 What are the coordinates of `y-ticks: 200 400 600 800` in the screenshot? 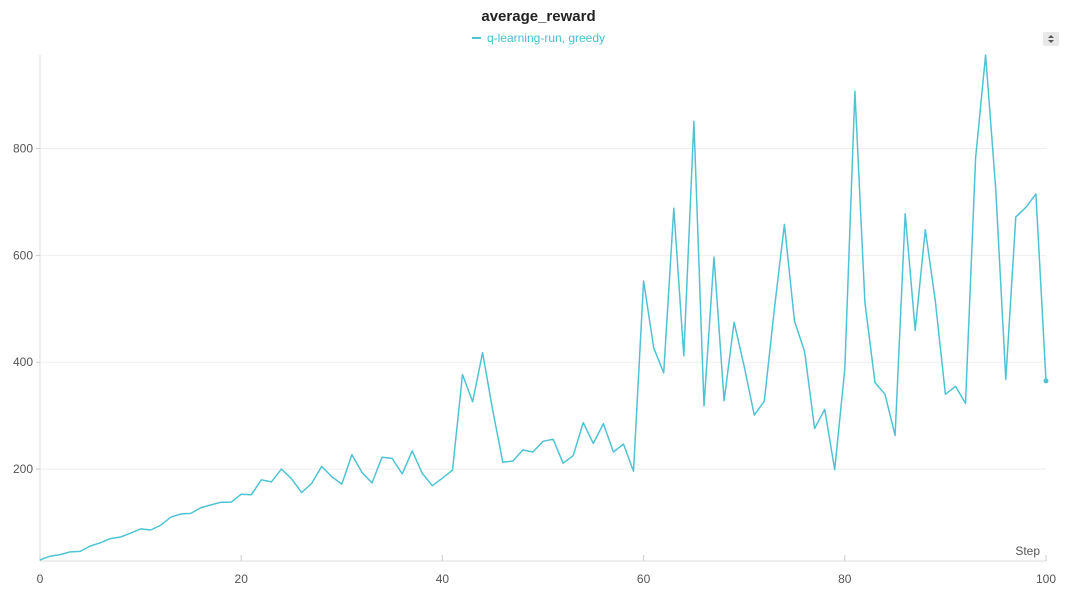 It's located at (26, 309).